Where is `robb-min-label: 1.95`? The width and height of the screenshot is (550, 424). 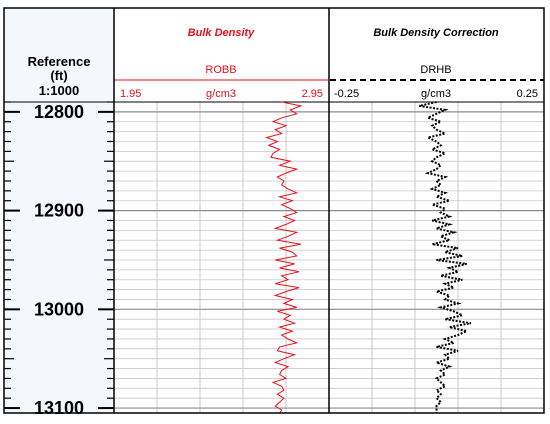
robb-min-label: 1.95 is located at coordinates (130, 94).